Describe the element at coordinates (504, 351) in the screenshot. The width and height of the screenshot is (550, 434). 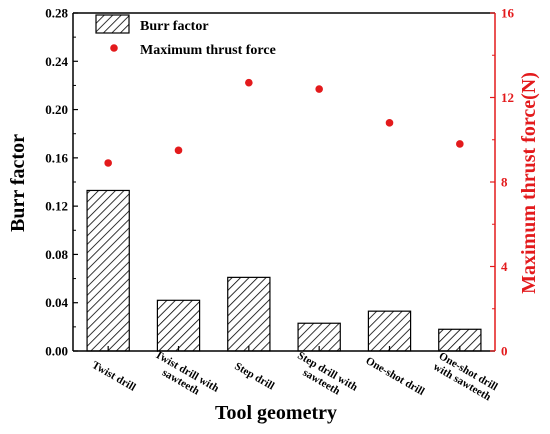
I see `y-right-tick-label-0: 0` at that location.